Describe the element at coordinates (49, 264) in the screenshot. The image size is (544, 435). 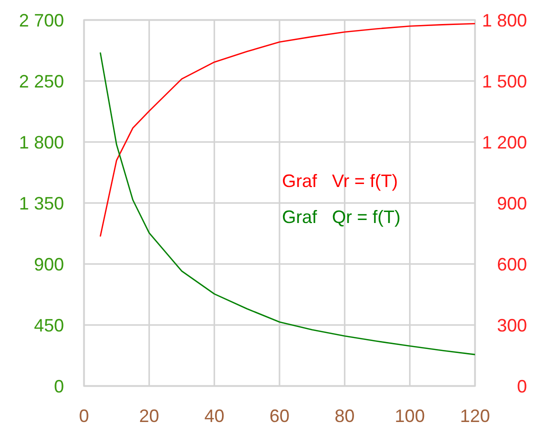
I see `y-tick-label: 900` at that location.